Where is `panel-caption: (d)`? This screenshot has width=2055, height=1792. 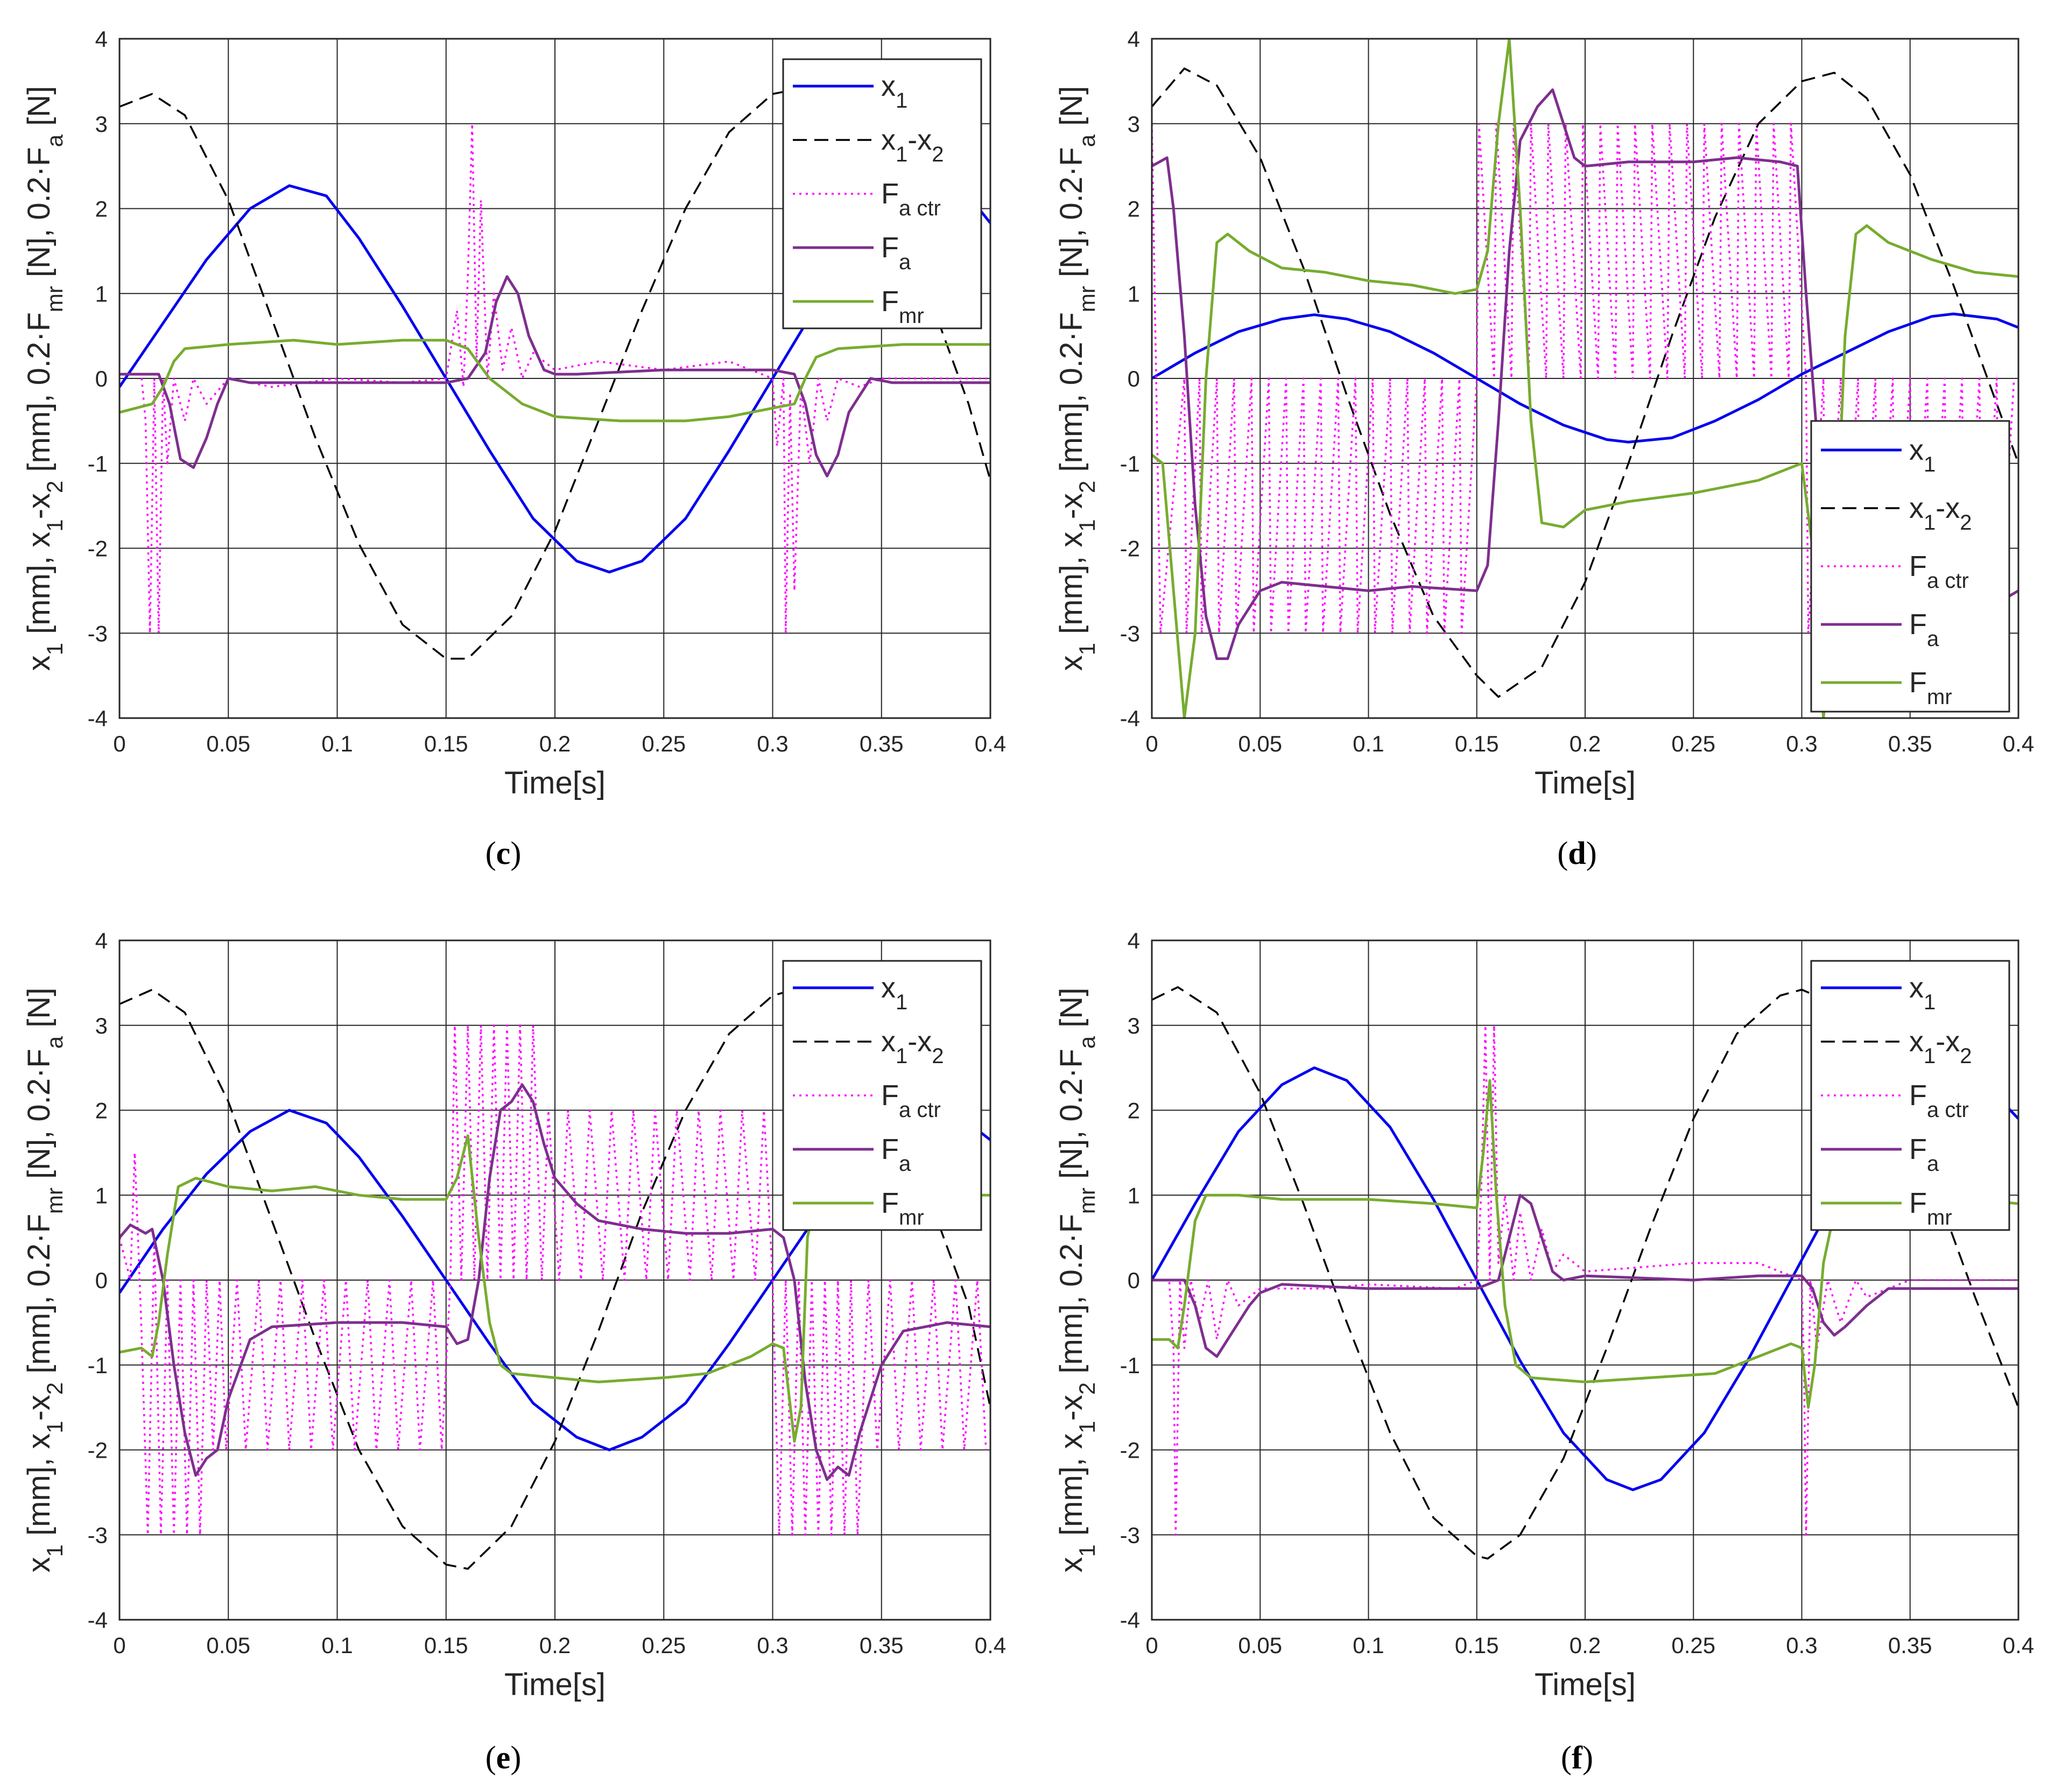 panel-caption: (d) is located at coordinates (1576, 853).